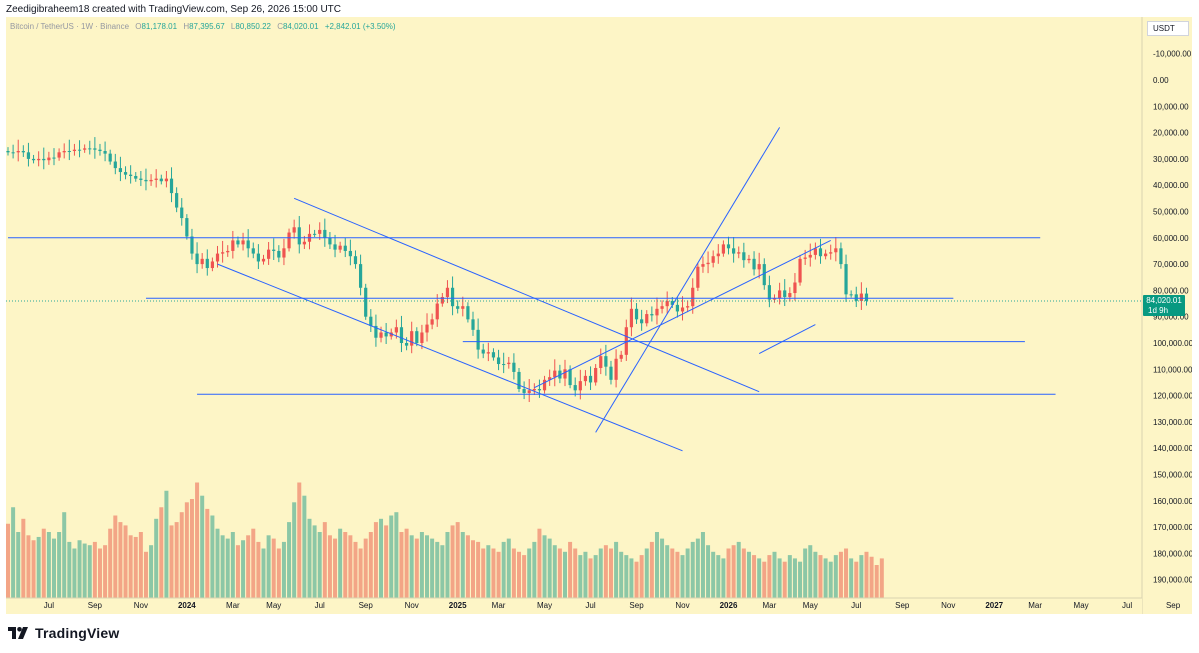  What do you see at coordinates (207, 26) in the screenshot?
I see `high-value: 87,395.67` at bounding box center [207, 26].